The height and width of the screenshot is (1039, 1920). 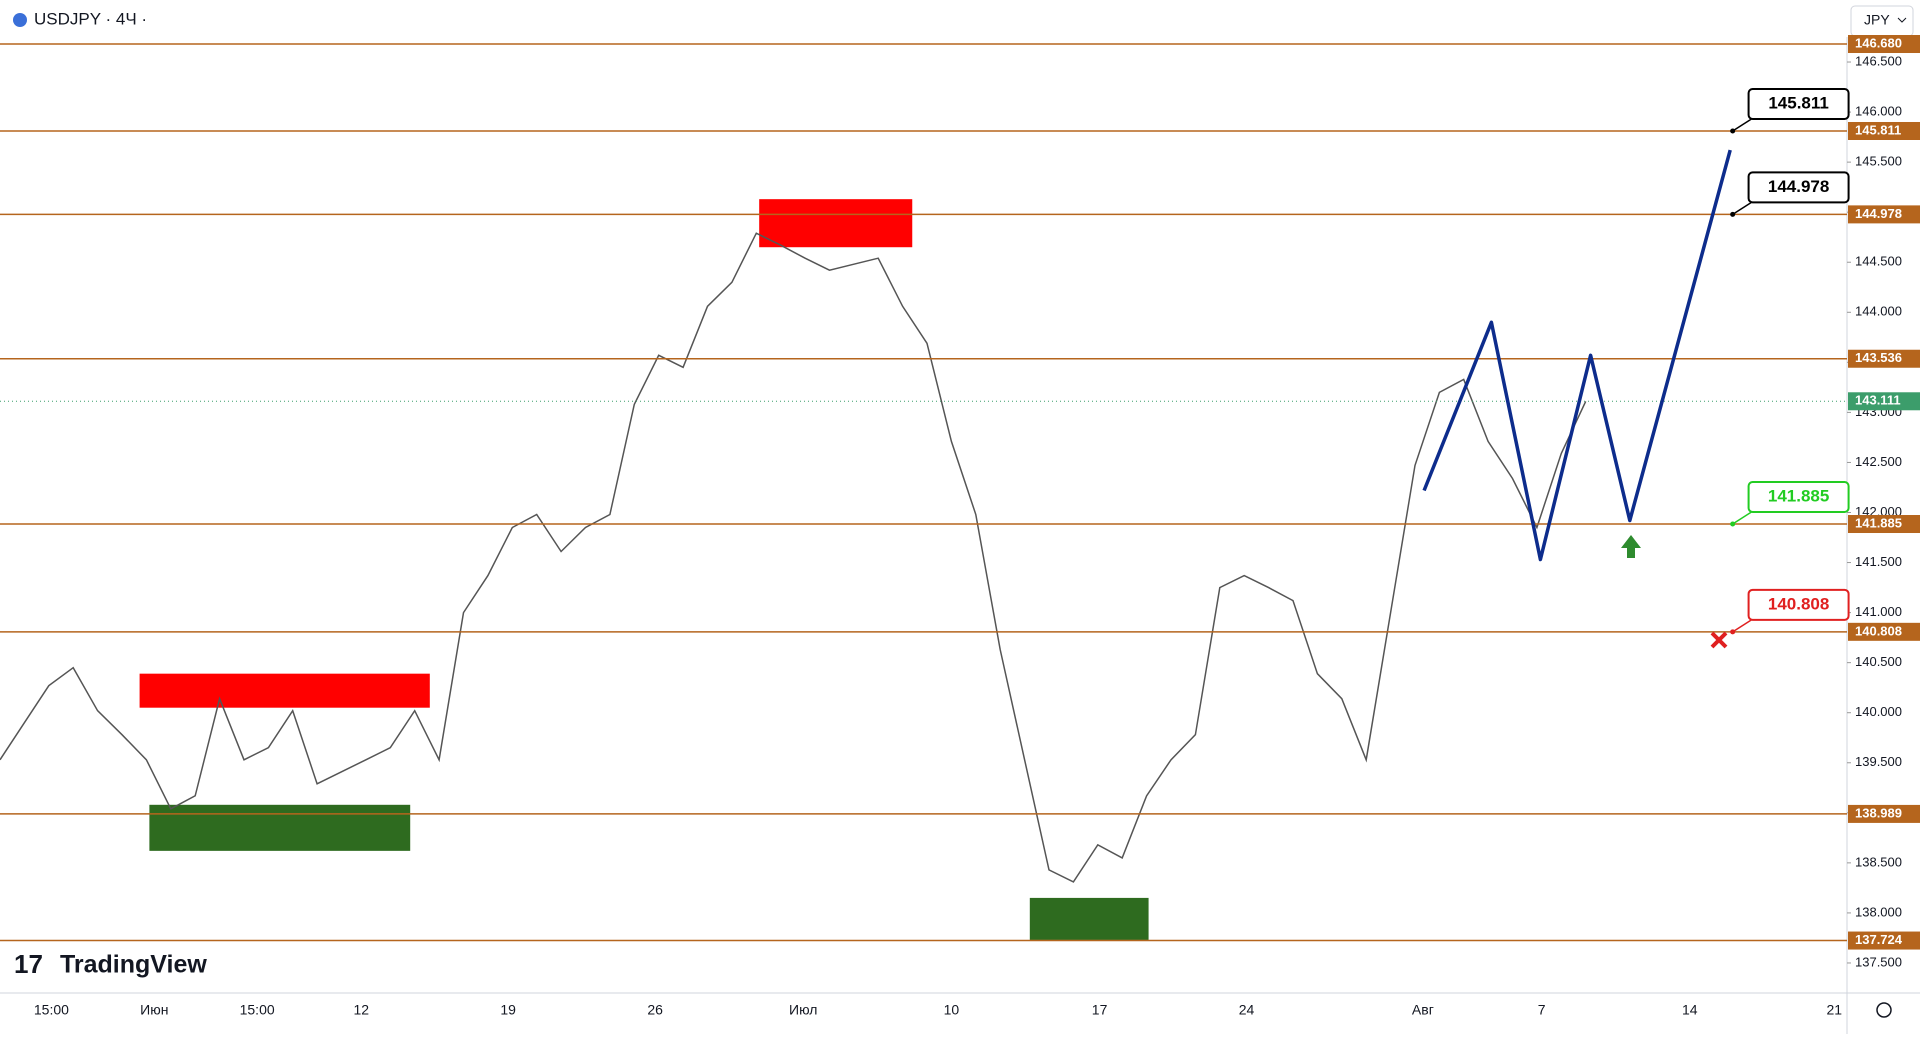 I want to click on annotation-label: 145.811, so click(x=1798, y=102).